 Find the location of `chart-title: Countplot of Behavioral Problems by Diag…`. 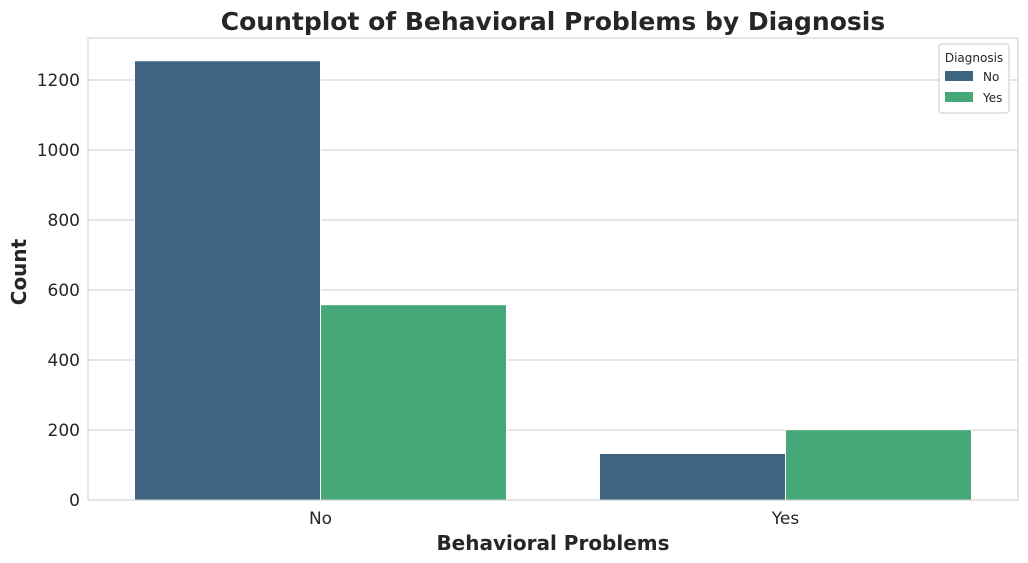

chart-title: Countplot of Behavioral Problems by Diag… is located at coordinates (553, 21).